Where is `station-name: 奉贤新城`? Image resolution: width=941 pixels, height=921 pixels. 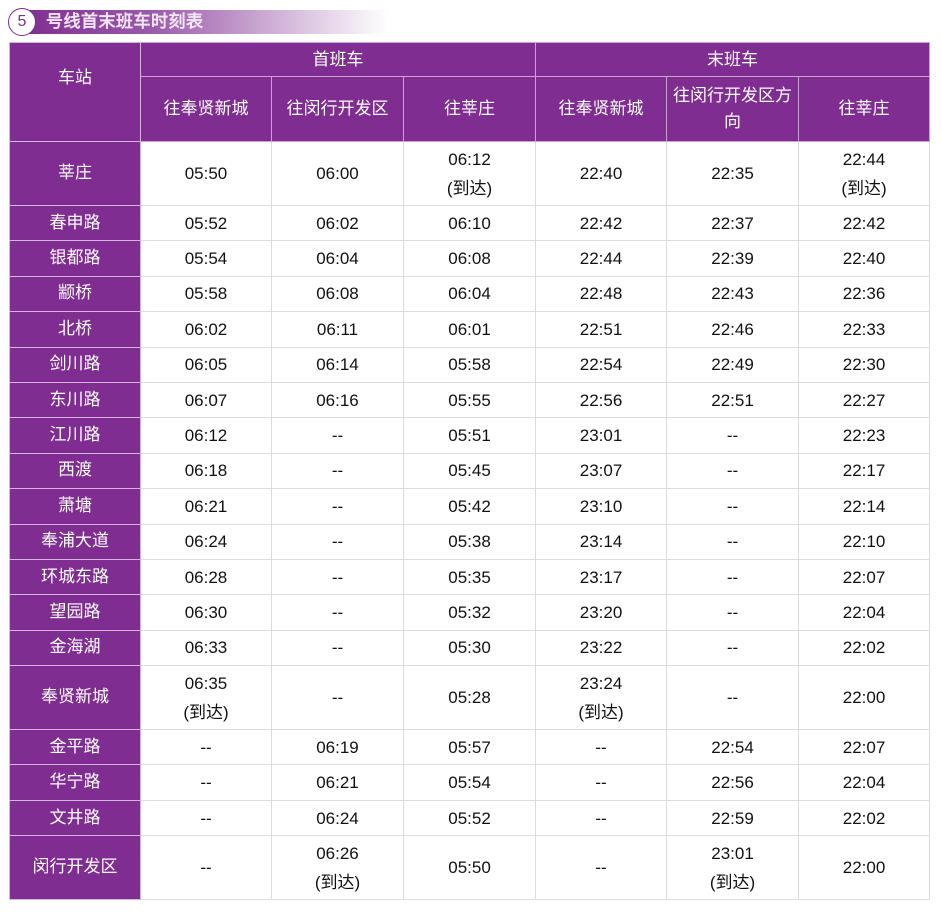 station-name: 奉贤新城 is located at coordinates (75, 698).